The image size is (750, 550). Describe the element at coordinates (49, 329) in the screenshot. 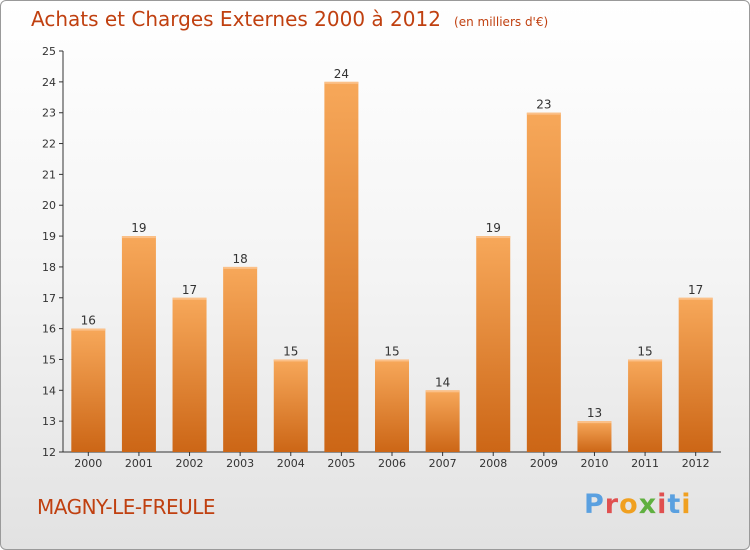

I see `y-tick-label: 16` at that location.